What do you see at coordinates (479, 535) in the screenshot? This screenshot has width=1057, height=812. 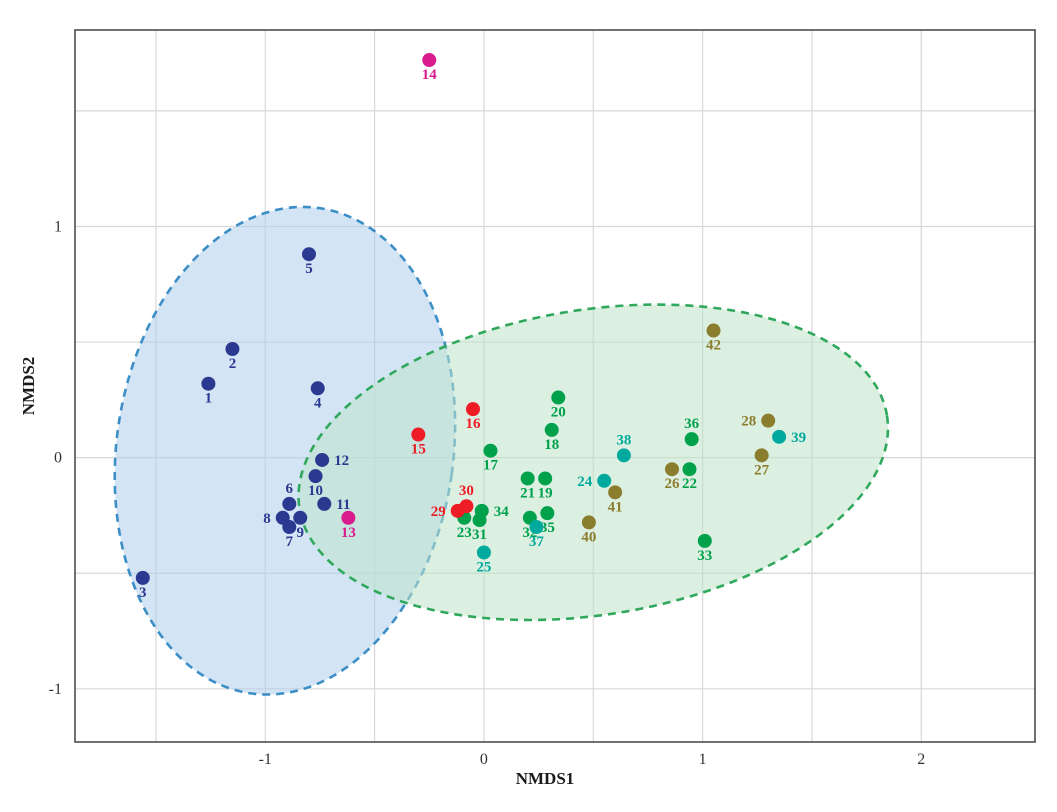 I see `point-label-31: 31` at bounding box center [479, 535].